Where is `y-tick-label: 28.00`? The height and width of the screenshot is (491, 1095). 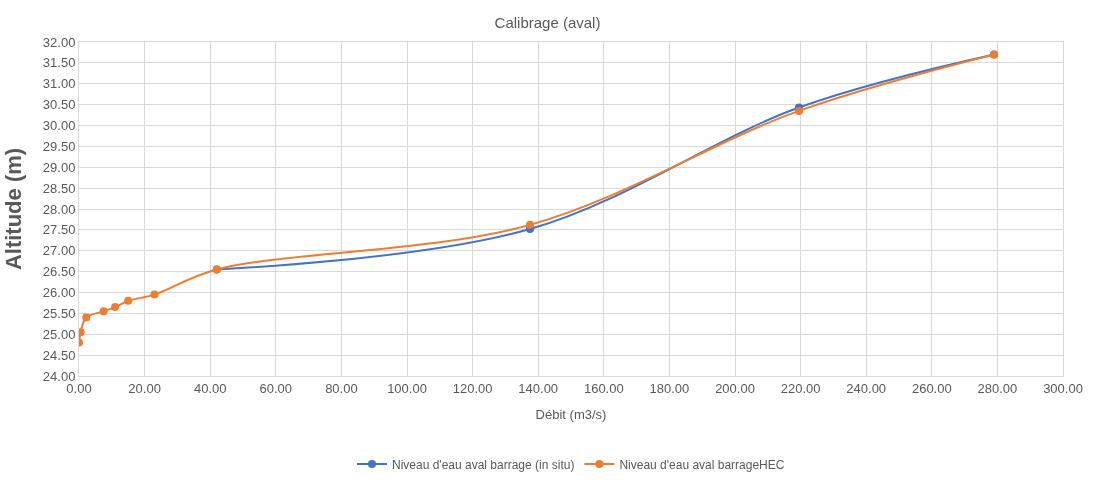 y-tick-label: 28.00 is located at coordinates (59, 209).